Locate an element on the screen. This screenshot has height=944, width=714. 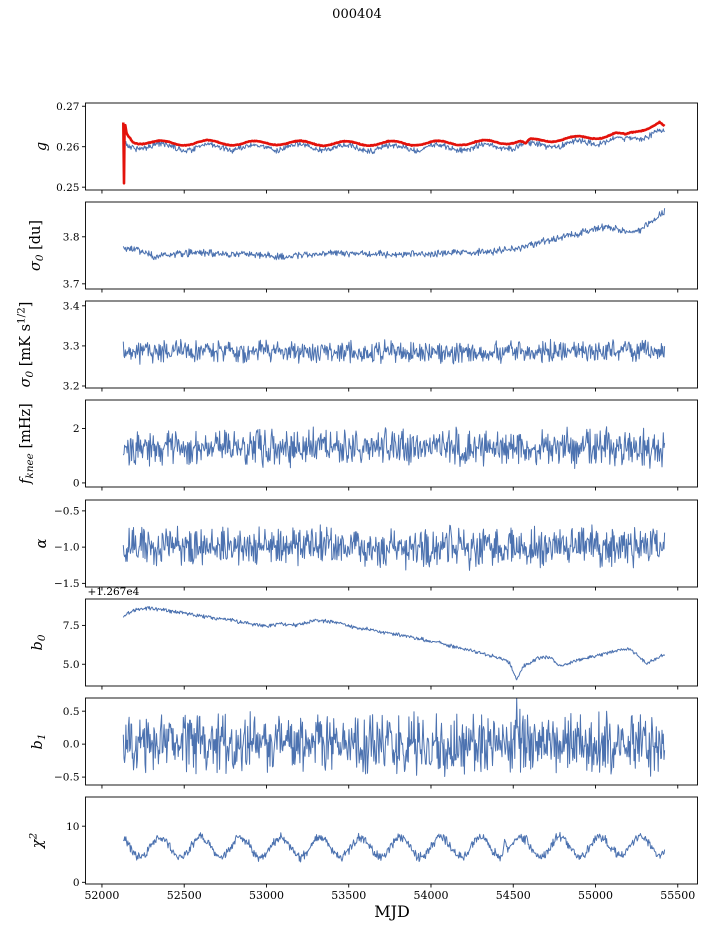
y-tick-label: 3.4 is located at coordinates (71, 307).